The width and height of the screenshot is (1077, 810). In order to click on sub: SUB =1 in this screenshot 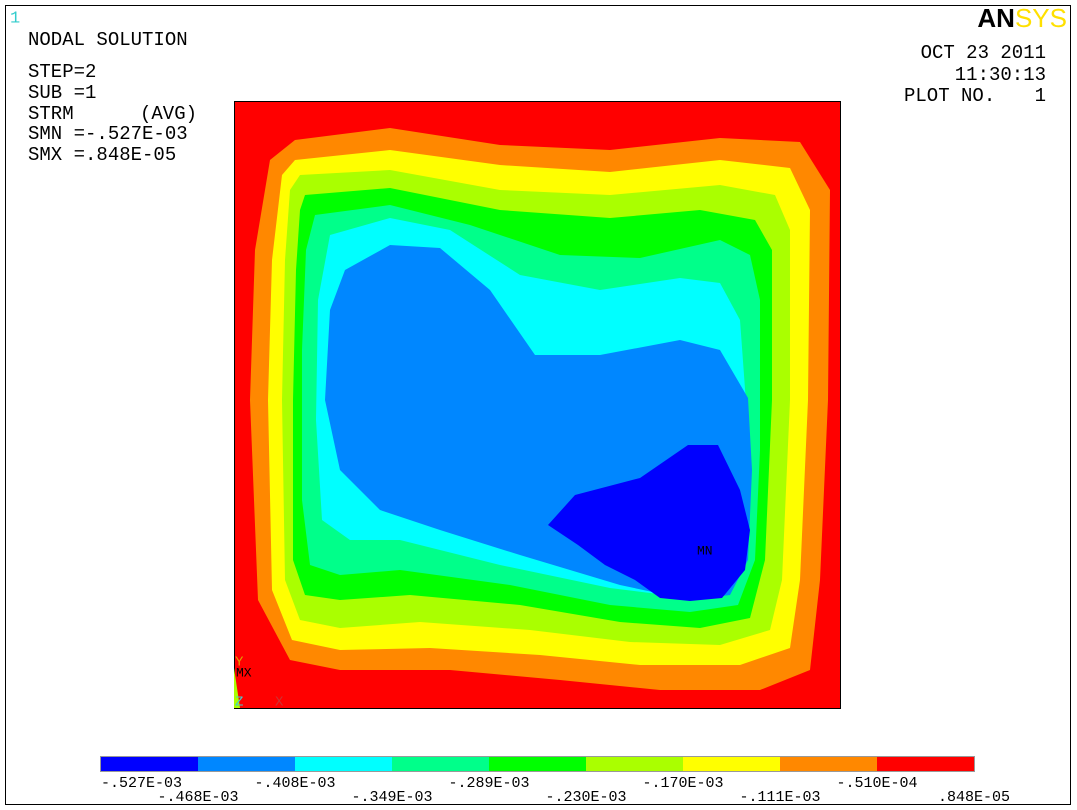, I will do `click(62, 93)`.